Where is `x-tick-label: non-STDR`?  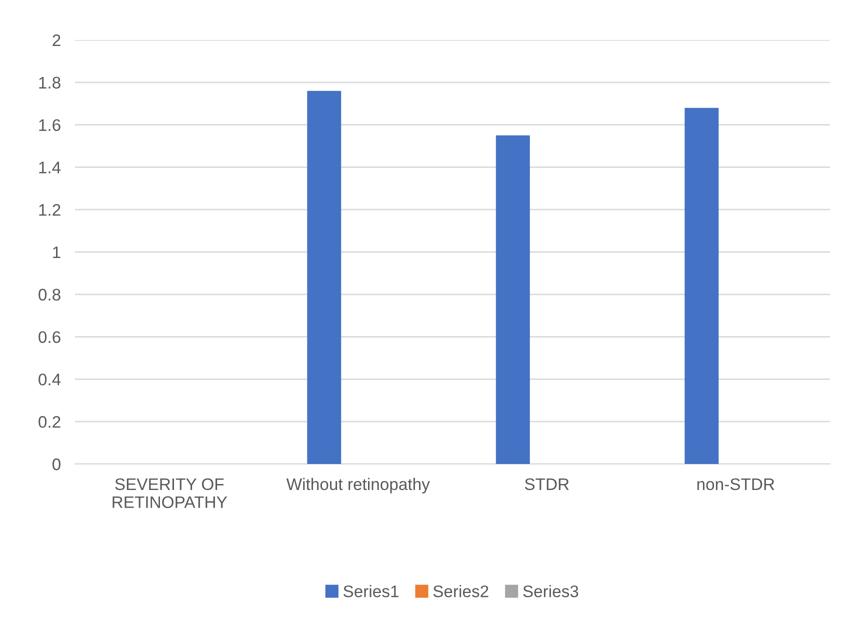 x-tick-label: non-STDR is located at coordinates (735, 484).